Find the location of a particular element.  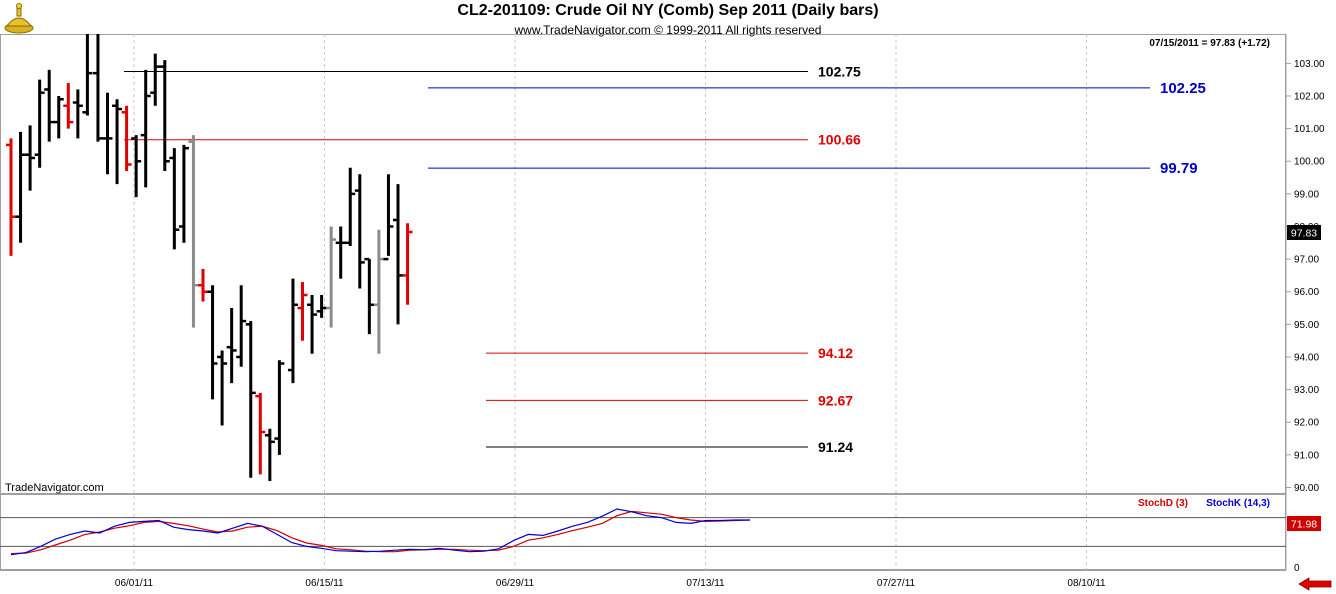

y-tick-label: 92.00 is located at coordinates (1306, 423).